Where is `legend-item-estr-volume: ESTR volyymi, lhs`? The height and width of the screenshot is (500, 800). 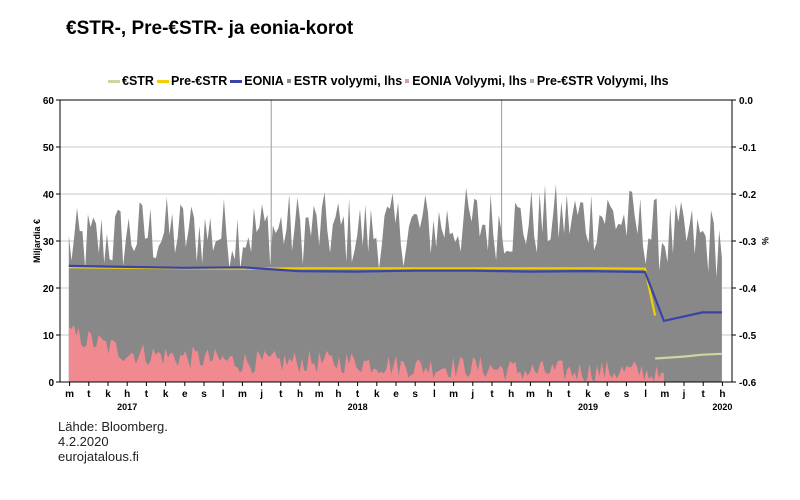 legend-item-estr-volume: ESTR volyymi, lhs is located at coordinates (344, 81).